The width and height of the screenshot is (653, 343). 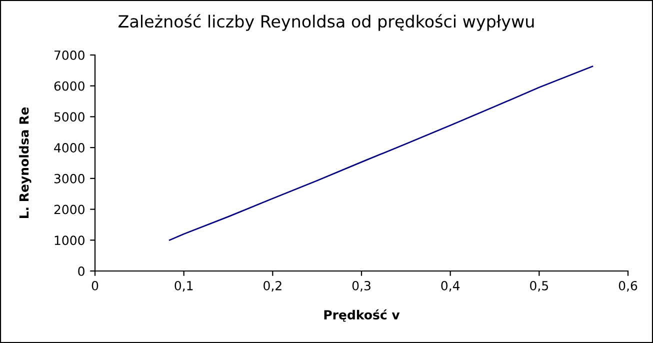 I want to click on x-tick-label: 0,6, so click(x=628, y=286).